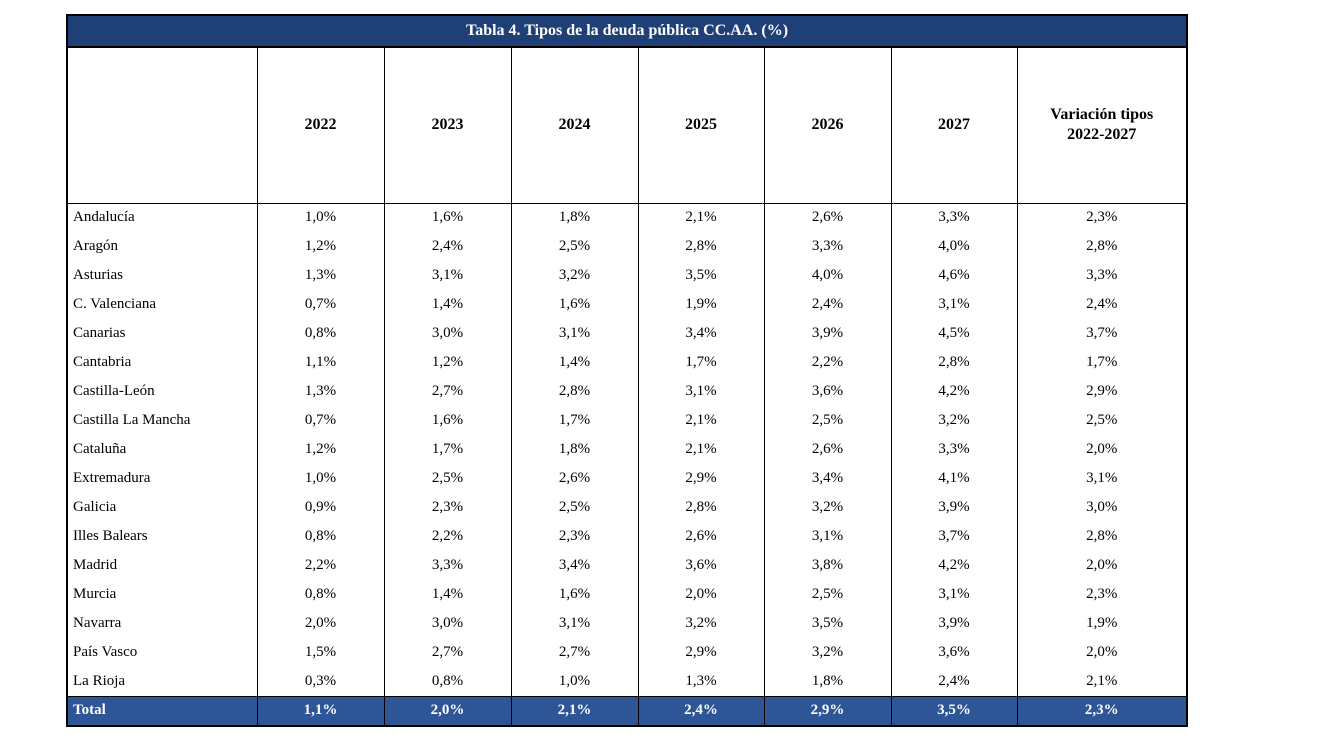  I want to click on column-header-2023: 2023, so click(447, 125).